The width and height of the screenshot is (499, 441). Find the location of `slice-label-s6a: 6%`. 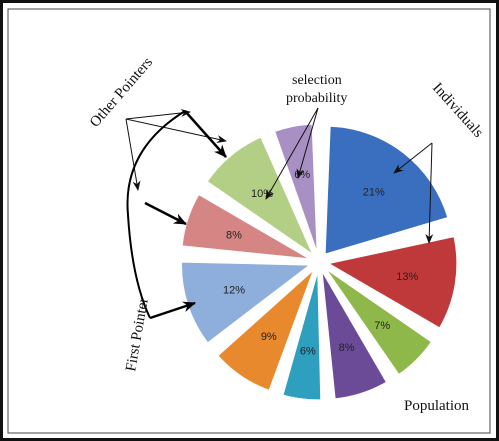

slice-label-s6a: 6% is located at coordinates (308, 352).